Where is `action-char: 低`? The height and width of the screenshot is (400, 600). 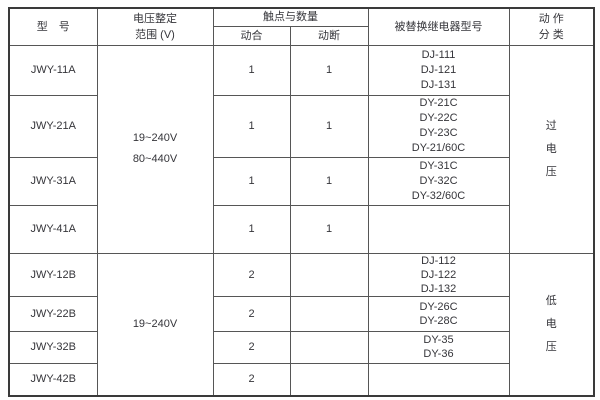 action-char: 低 is located at coordinates (551, 300).